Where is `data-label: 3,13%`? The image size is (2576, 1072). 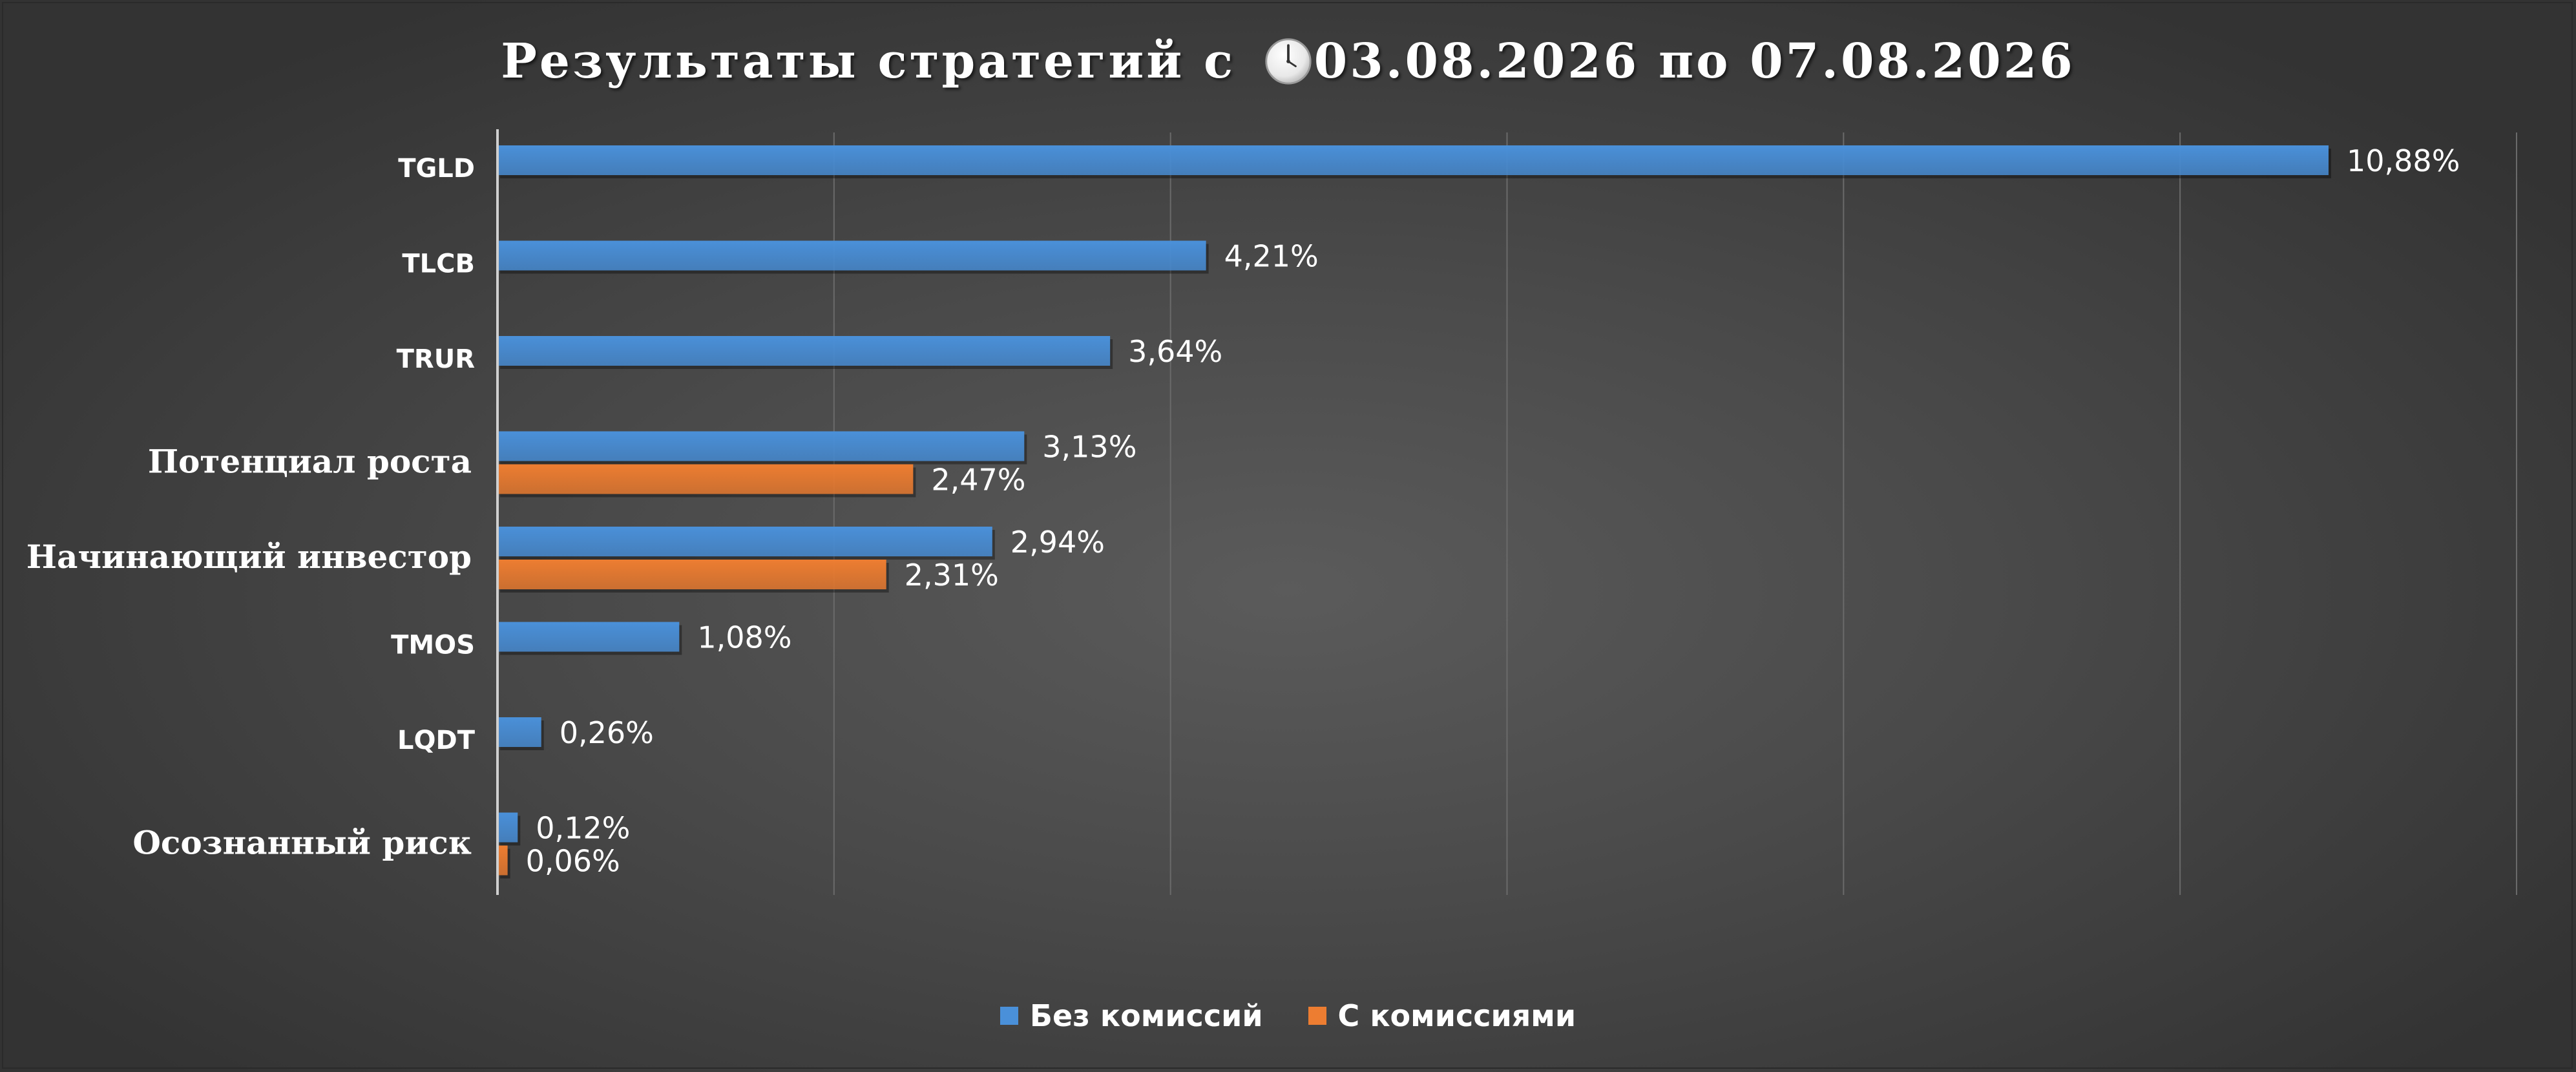
data-label: 3,13% is located at coordinates (1089, 447).